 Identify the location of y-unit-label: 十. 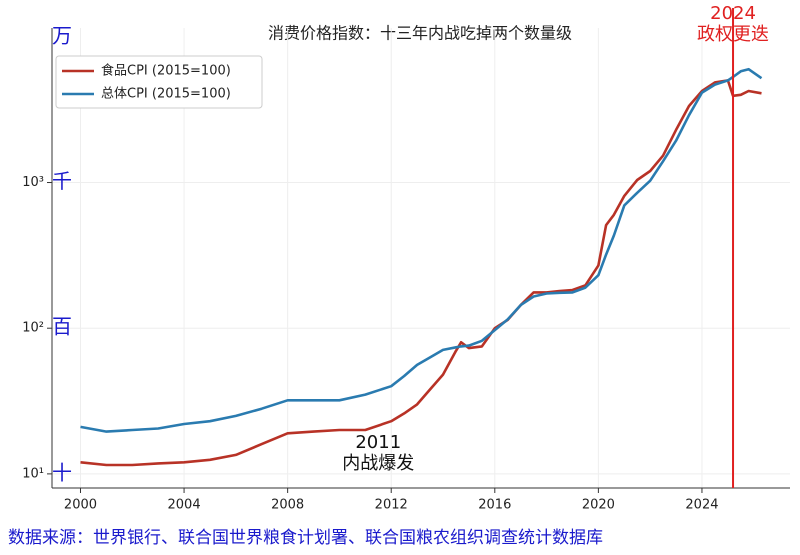
(62, 472).